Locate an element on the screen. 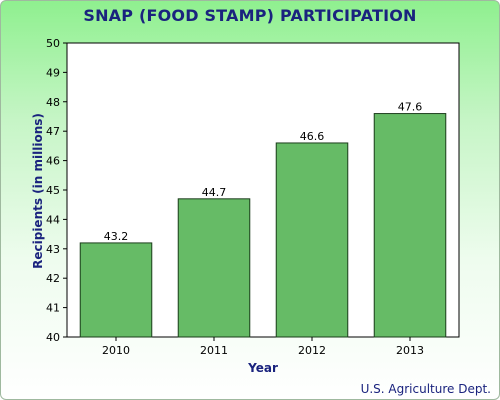 The image size is (500, 400). bar-2012 is located at coordinates (312, 240).